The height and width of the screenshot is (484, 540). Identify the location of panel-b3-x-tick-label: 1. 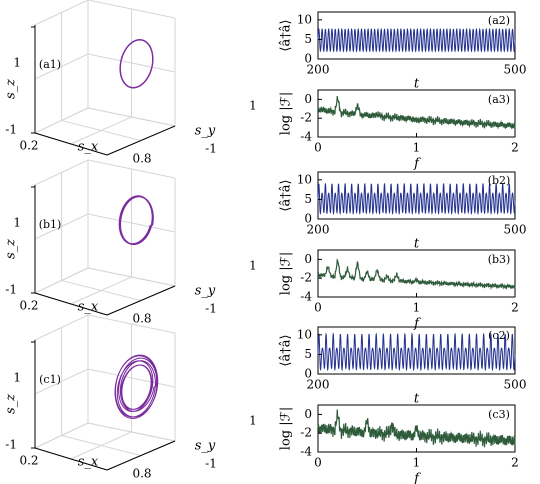
(417, 308).